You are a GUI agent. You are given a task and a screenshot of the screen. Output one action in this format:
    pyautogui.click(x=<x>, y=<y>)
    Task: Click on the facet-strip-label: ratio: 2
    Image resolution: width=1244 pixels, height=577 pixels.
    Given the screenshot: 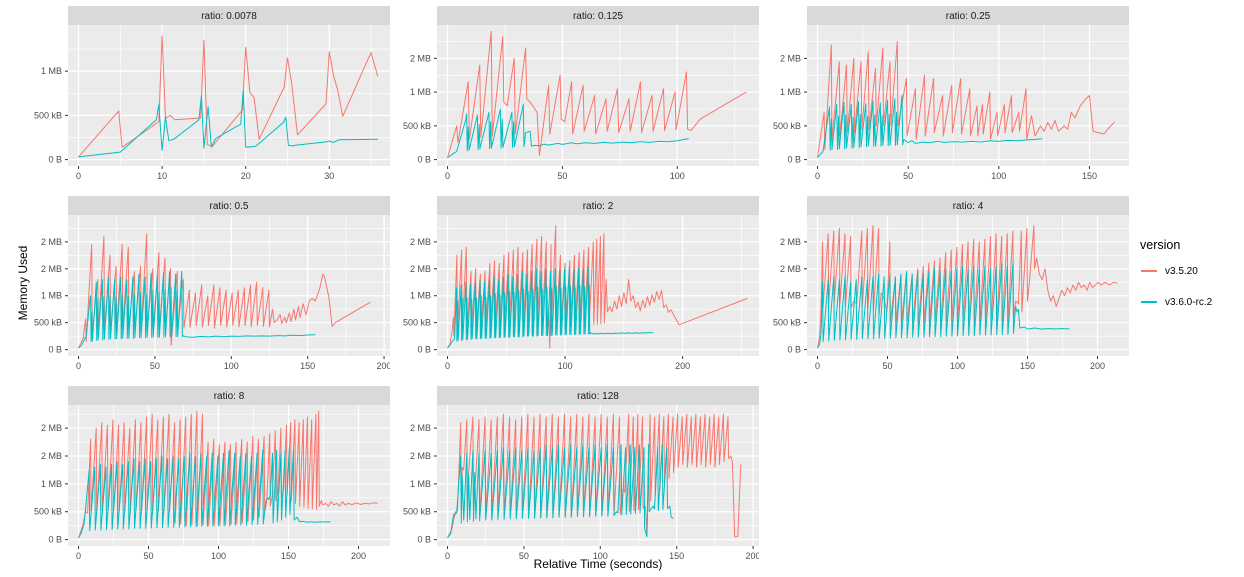 What is the action you would take?
    pyautogui.click(x=598, y=206)
    